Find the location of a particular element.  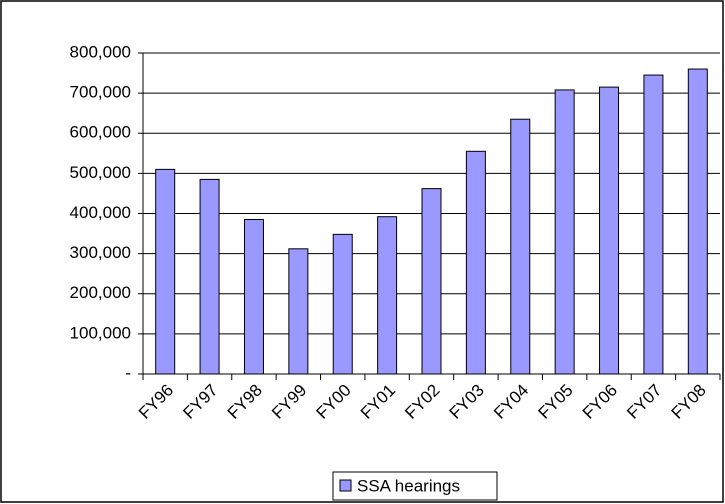

y-tick-label: 400,000 is located at coordinates (100, 212).